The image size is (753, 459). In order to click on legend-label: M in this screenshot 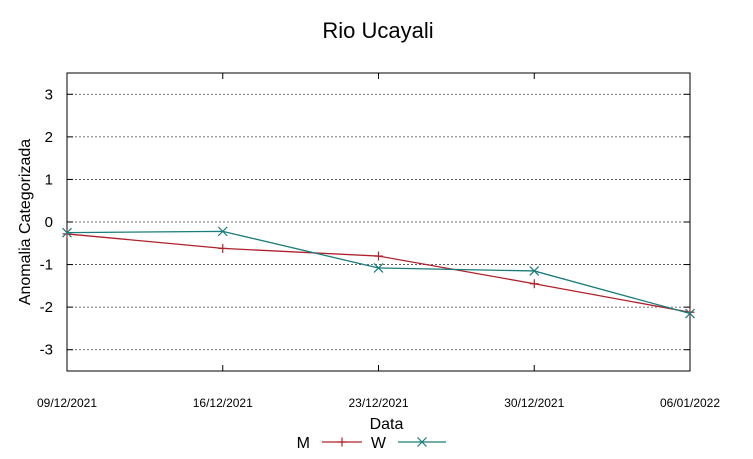, I will do `click(303, 443)`.